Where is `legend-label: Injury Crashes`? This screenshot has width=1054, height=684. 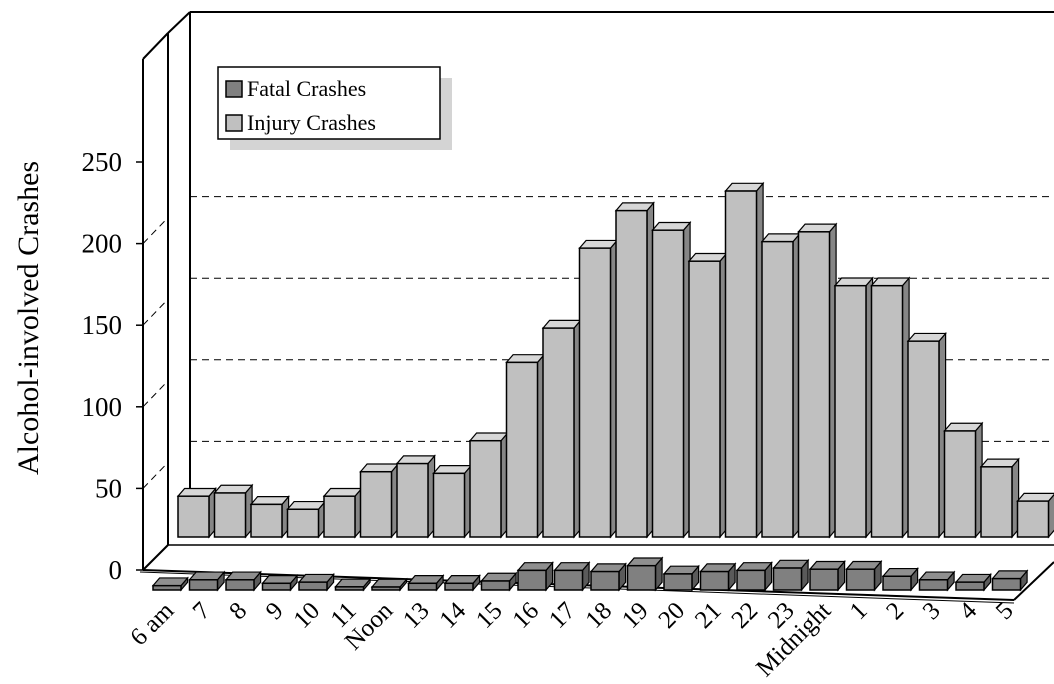
legend-label: Injury Crashes is located at coordinates (311, 122).